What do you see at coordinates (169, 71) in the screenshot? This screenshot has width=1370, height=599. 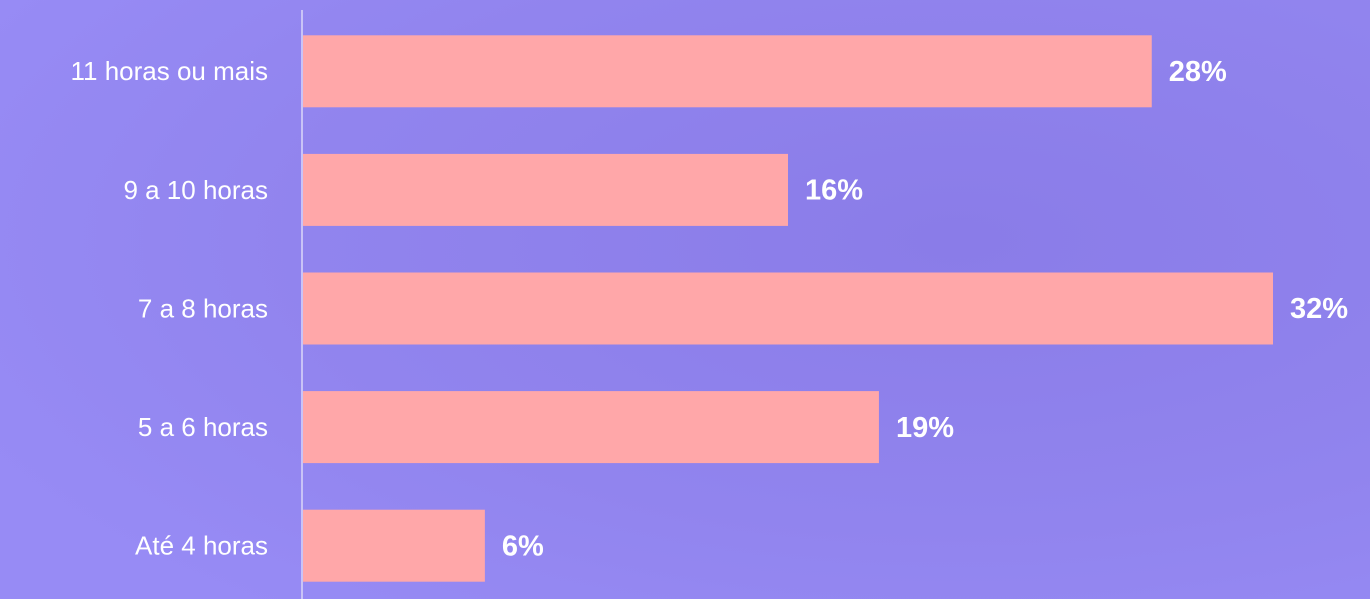 I see `category-label: 11 horas ou mais` at bounding box center [169, 71].